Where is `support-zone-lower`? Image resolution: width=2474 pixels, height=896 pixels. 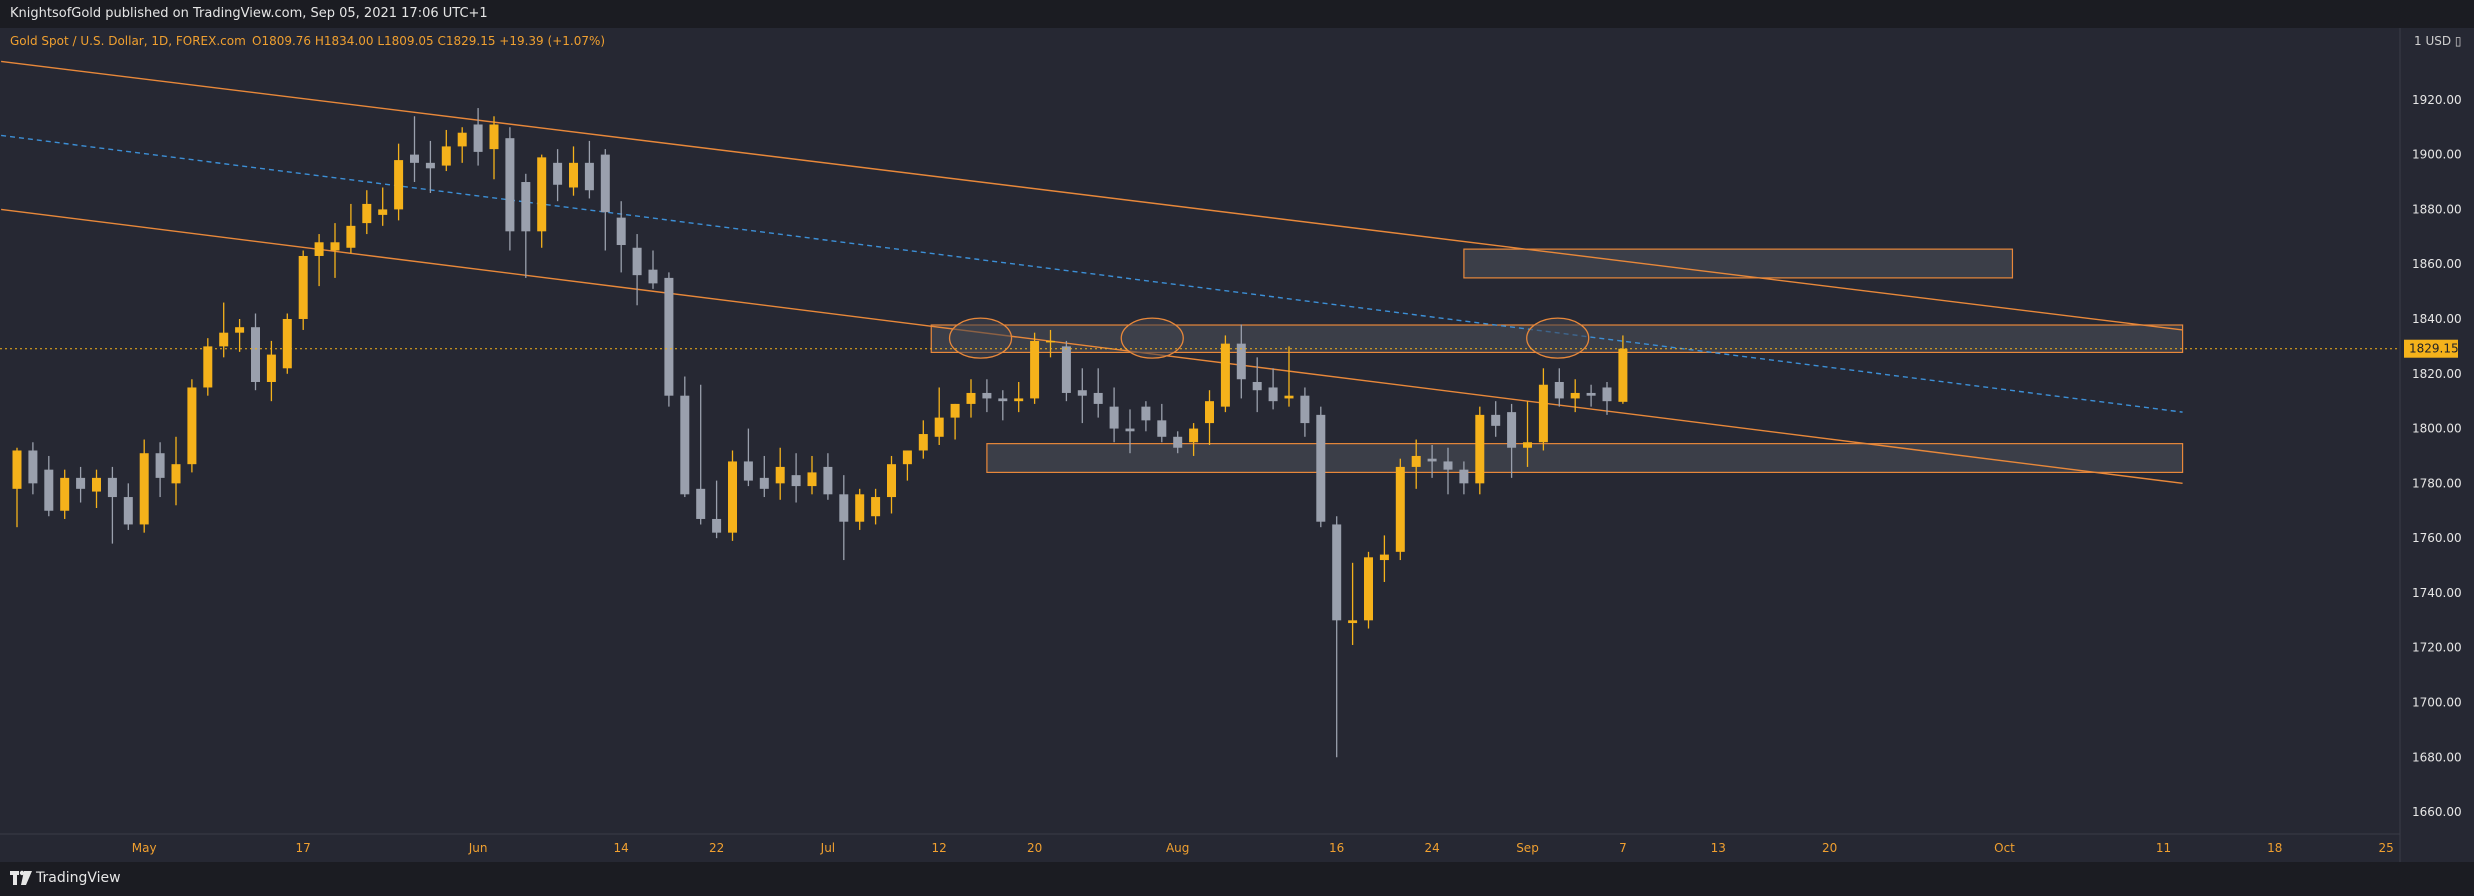 support-zone-lower is located at coordinates (1585, 458).